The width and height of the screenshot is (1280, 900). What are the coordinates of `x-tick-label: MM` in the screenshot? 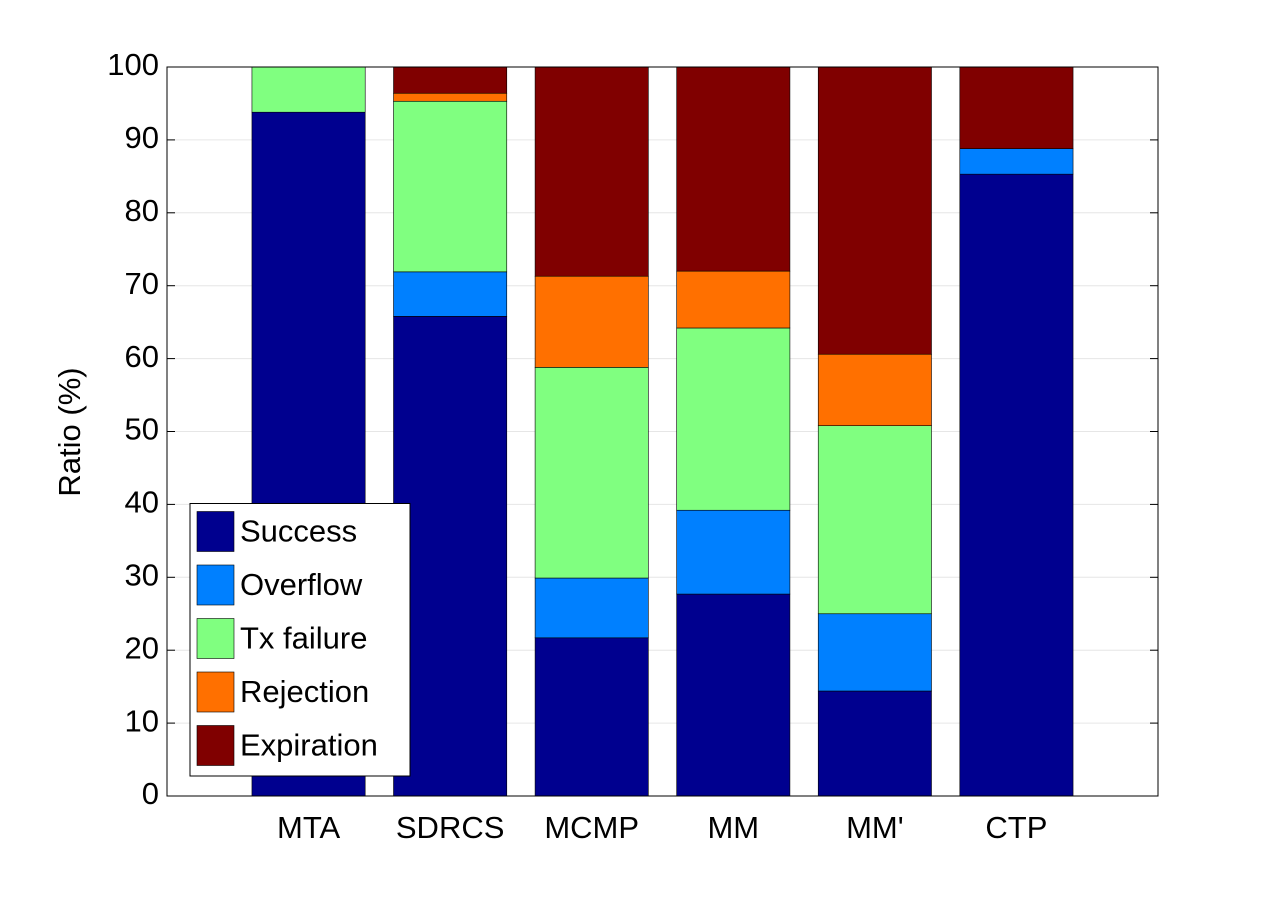 It's located at (733, 827).